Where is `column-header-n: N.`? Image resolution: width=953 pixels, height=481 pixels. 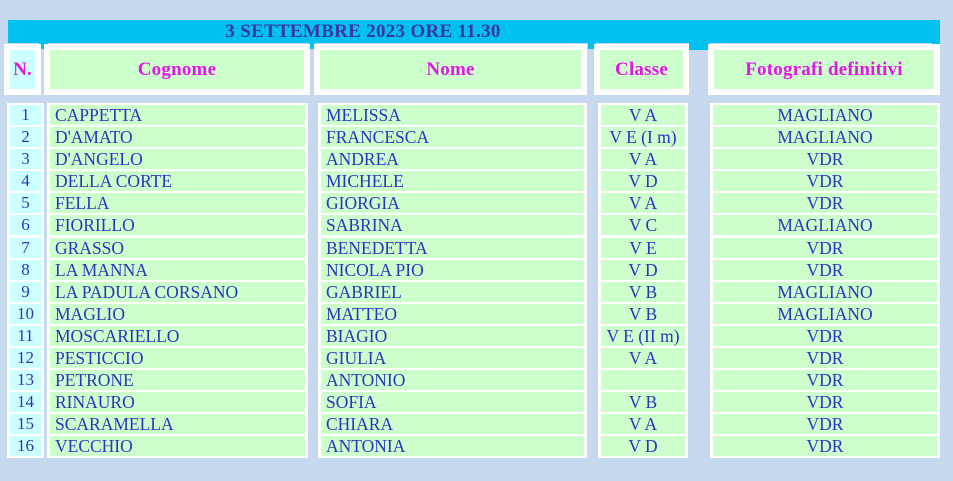 column-header-n: N. is located at coordinates (22, 69).